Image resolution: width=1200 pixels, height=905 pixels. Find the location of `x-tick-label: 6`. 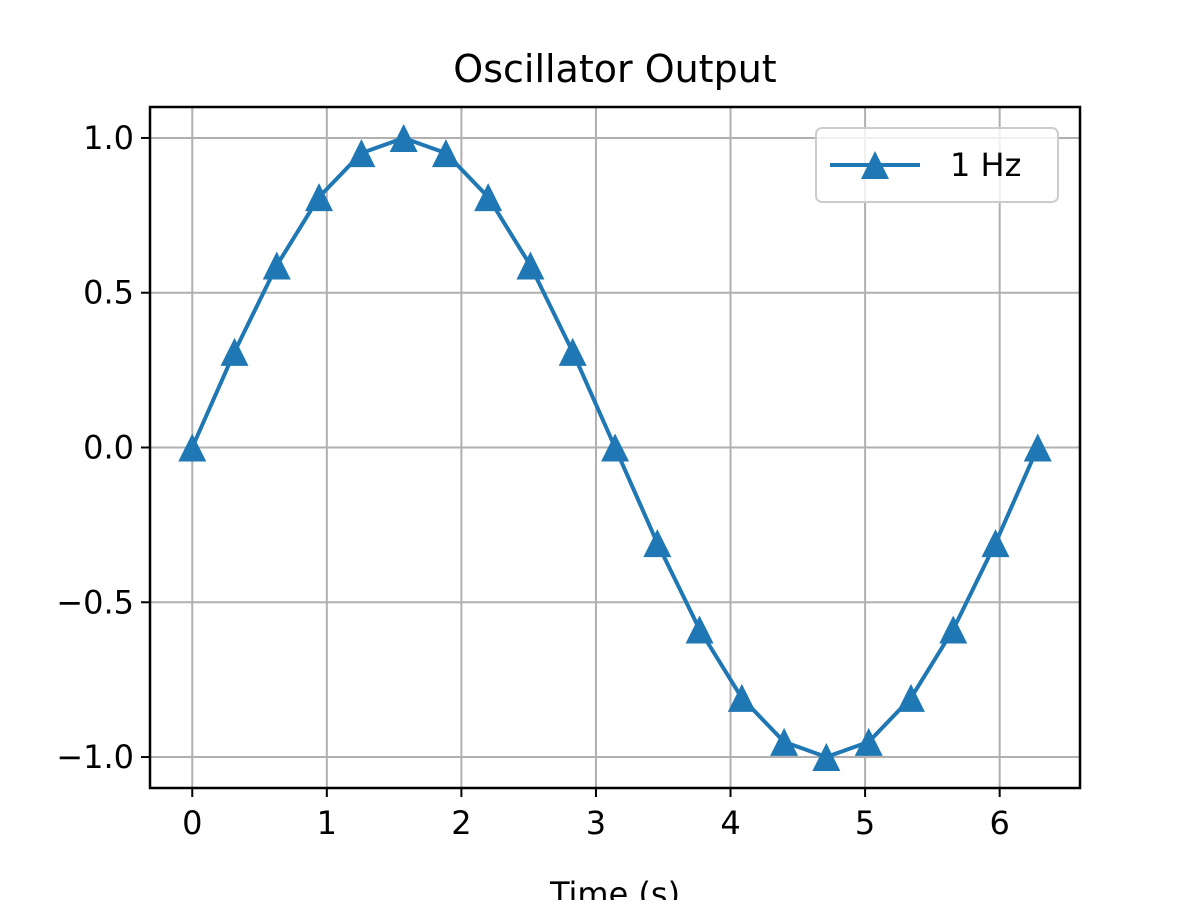

x-tick-label: 6 is located at coordinates (999, 823).